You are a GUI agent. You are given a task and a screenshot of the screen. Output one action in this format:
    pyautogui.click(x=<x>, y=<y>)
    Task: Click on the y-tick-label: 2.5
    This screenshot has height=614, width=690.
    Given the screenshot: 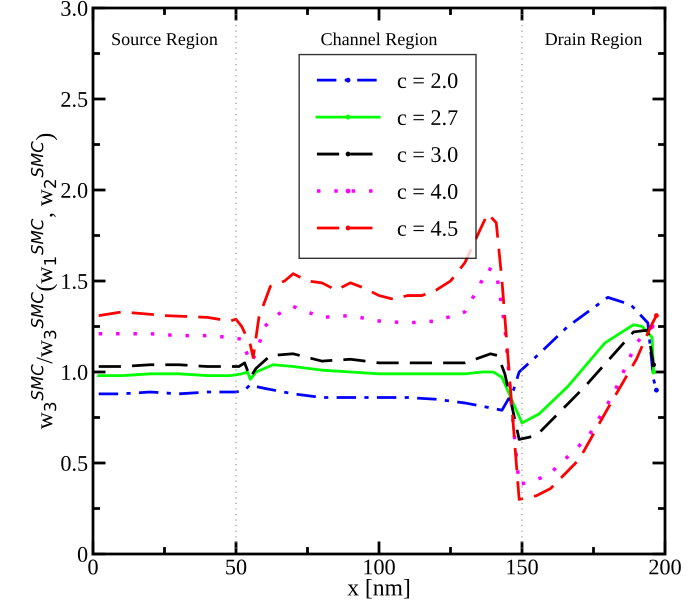 What is the action you would take?
    pyautogui.click(x=74, y=100)
    